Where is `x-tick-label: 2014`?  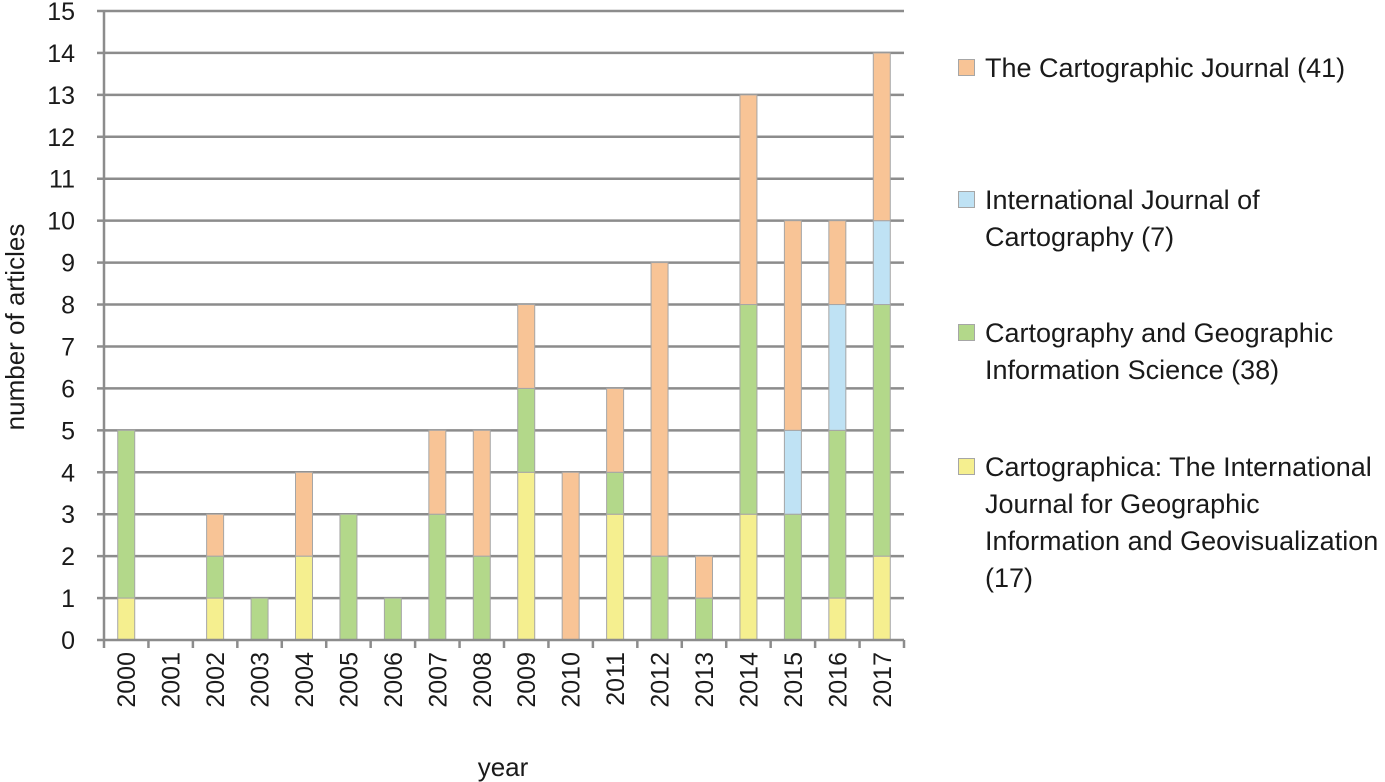
x-tick-label: 2014 is located at coordinates (749, 680).